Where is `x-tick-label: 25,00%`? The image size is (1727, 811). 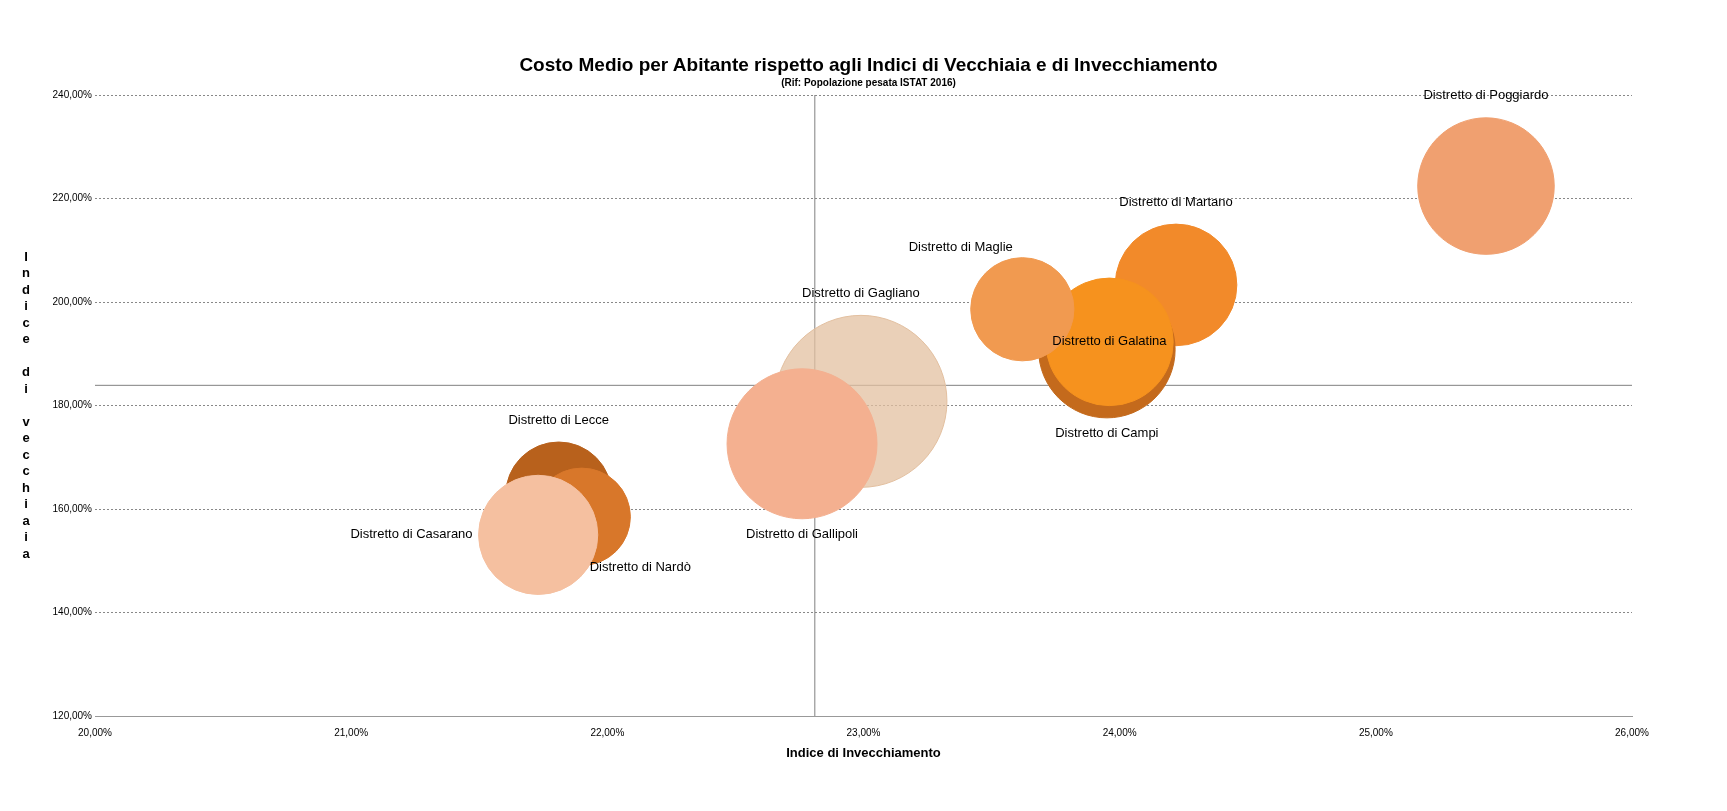 x-tick-label: 25,00% is located at coordinates (1375, 732).